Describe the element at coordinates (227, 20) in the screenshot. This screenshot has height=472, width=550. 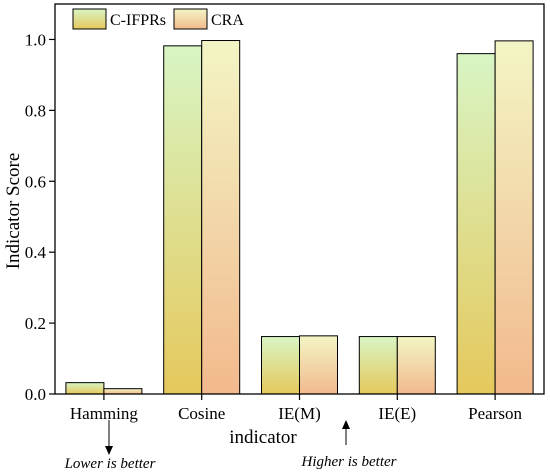
I see `legend-label-cra: CRA` at that location.